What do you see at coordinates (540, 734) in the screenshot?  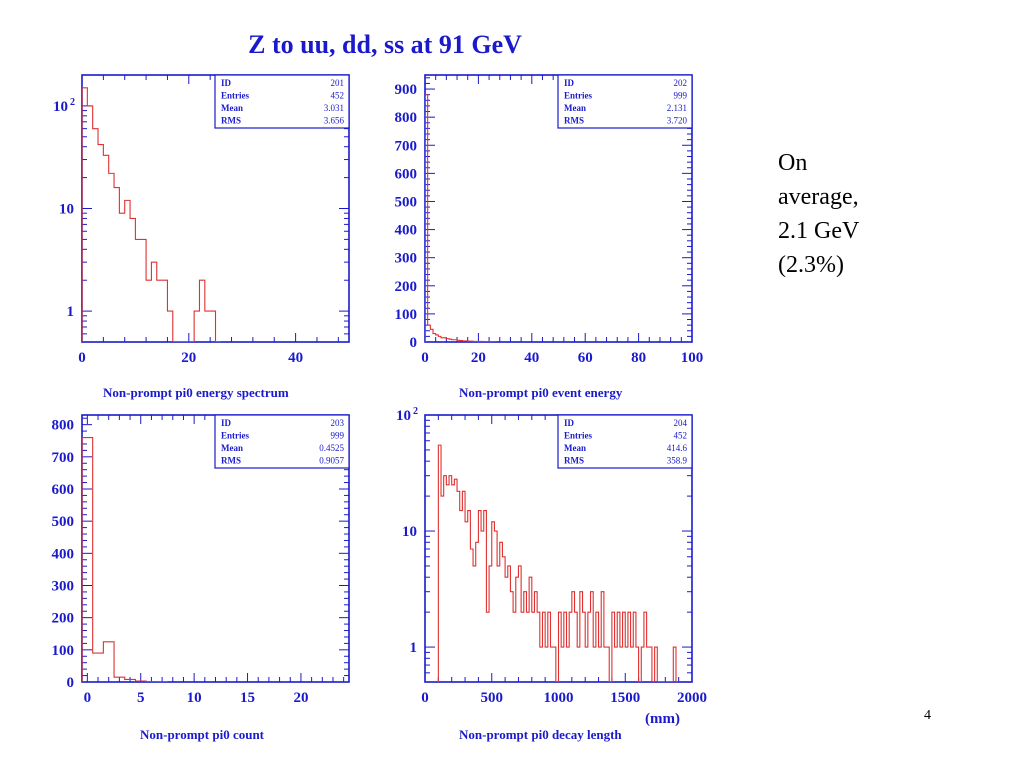 I see `xlabel-decay-length: Non-prompt pi0 decay length` at bounding box center [540, 734].